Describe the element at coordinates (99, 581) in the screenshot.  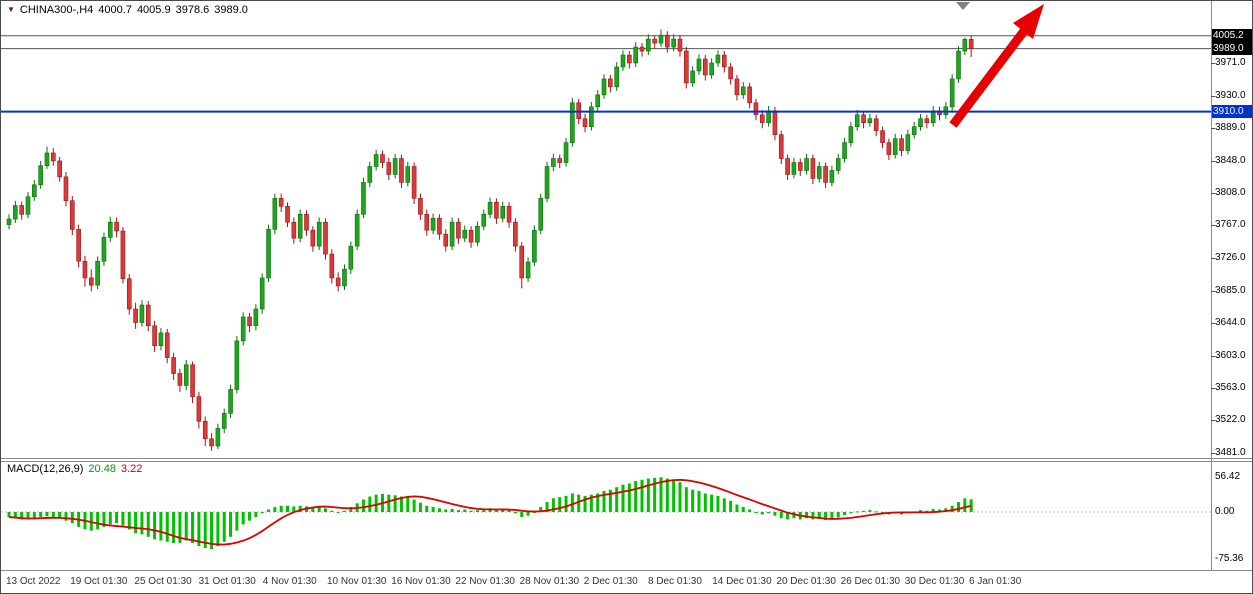
I see `time-axis-label: 19 Oct 01:30` at that location.